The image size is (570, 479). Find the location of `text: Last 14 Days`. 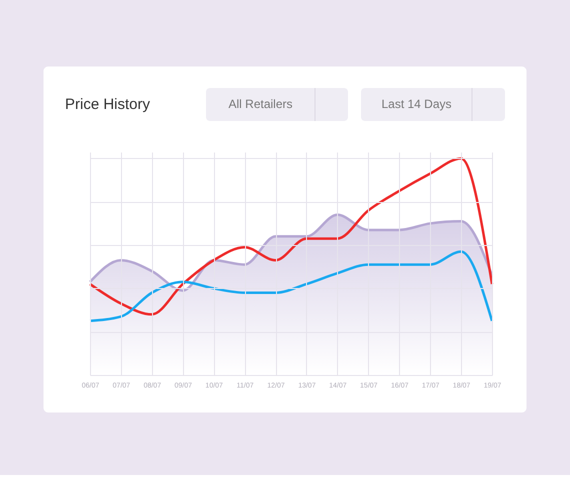

text: Last 14 Days is located at coordinates (416, 104).